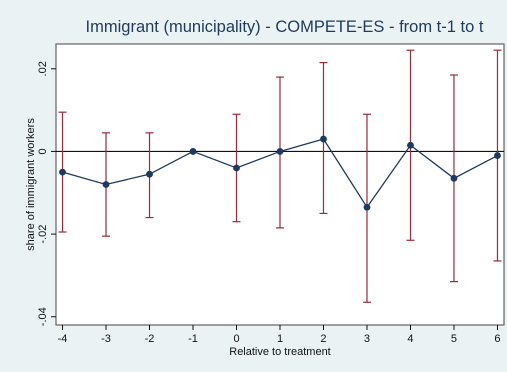 The image size is (507, 372). I want to click on x-tick-label: -1, so click(193, 339).